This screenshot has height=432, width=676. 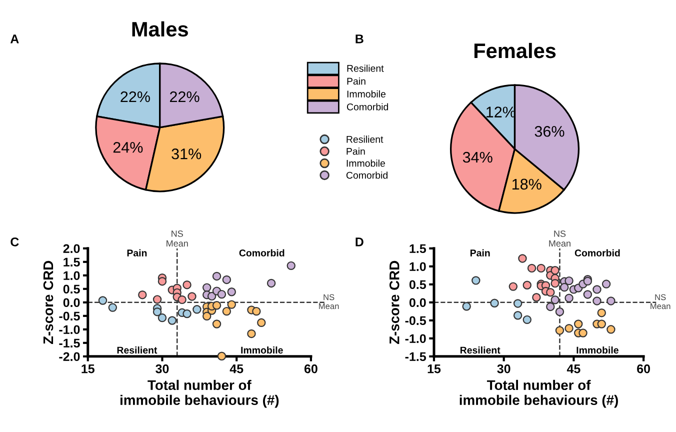 What do you see at coordinates (597, 252) in the screenshot?
I see `annotation: Comorbid` at bounding box center [597, 252].